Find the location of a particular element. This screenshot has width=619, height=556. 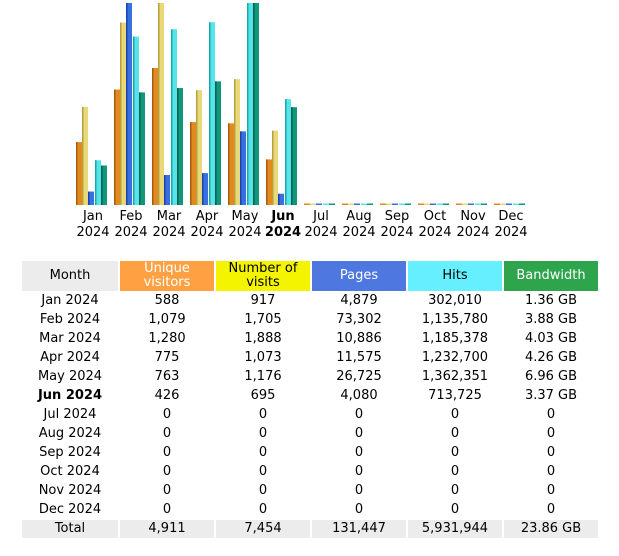

row-unique-visitors: 588 is located at coordinates (167, 300).